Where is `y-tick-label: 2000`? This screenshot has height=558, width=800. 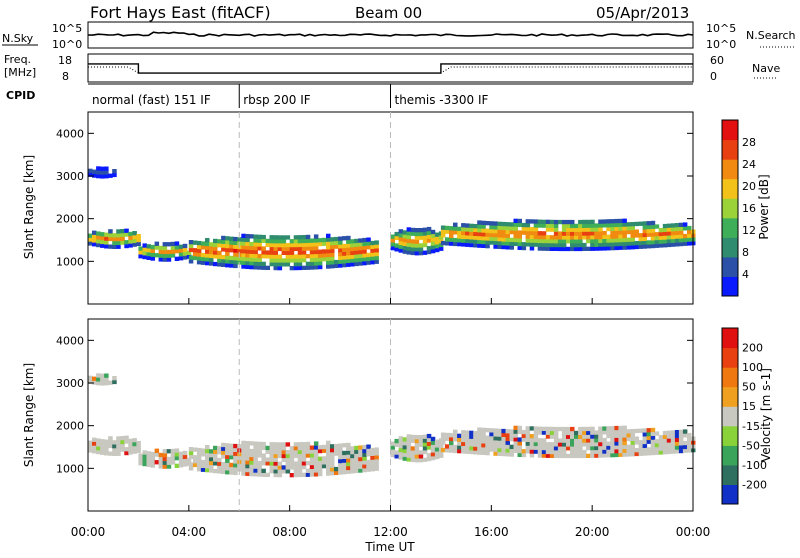 y-tick-label: 2000 is located at coordinates (70, 426).